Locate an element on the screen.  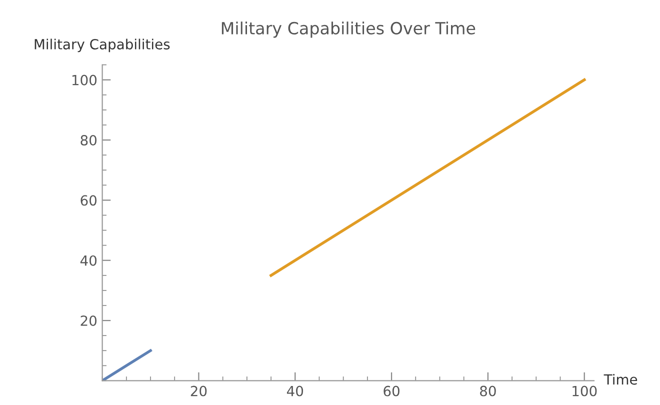
x-tick-label: 60 is located at coordinates (392, 391).